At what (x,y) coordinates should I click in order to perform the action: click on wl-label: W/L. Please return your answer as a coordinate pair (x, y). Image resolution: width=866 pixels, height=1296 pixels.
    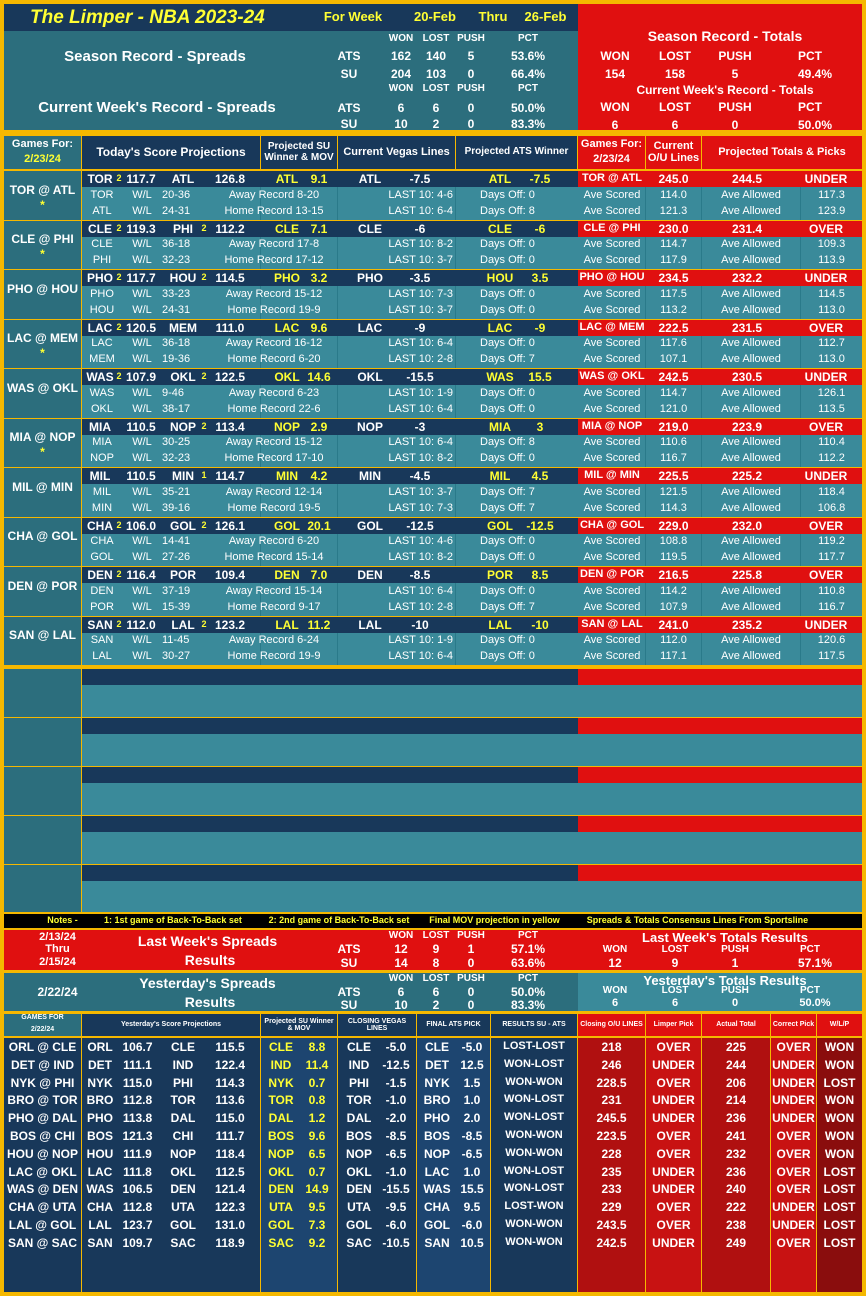
    Looking at the image, I should click on (142, 541).